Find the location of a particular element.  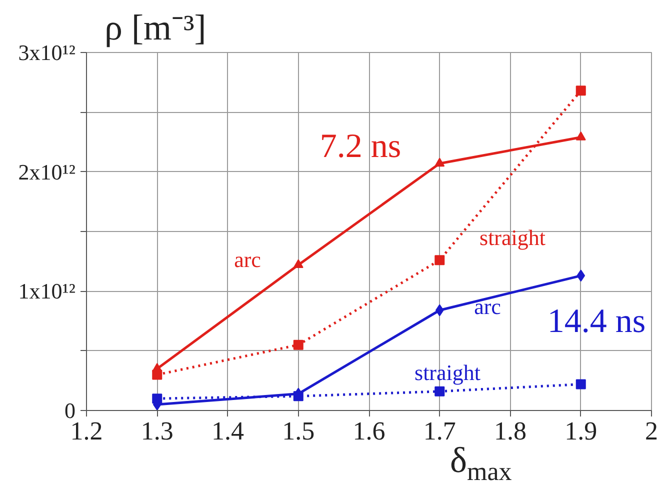

x-tick-label: 2 is located at coordinates (651, 431).